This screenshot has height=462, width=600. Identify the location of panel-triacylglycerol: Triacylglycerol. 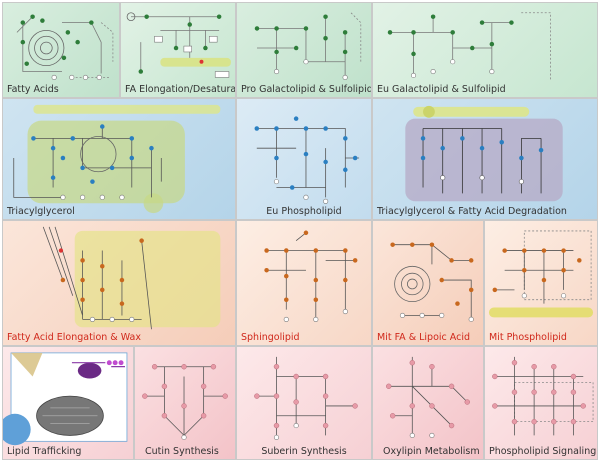
(119, 159).